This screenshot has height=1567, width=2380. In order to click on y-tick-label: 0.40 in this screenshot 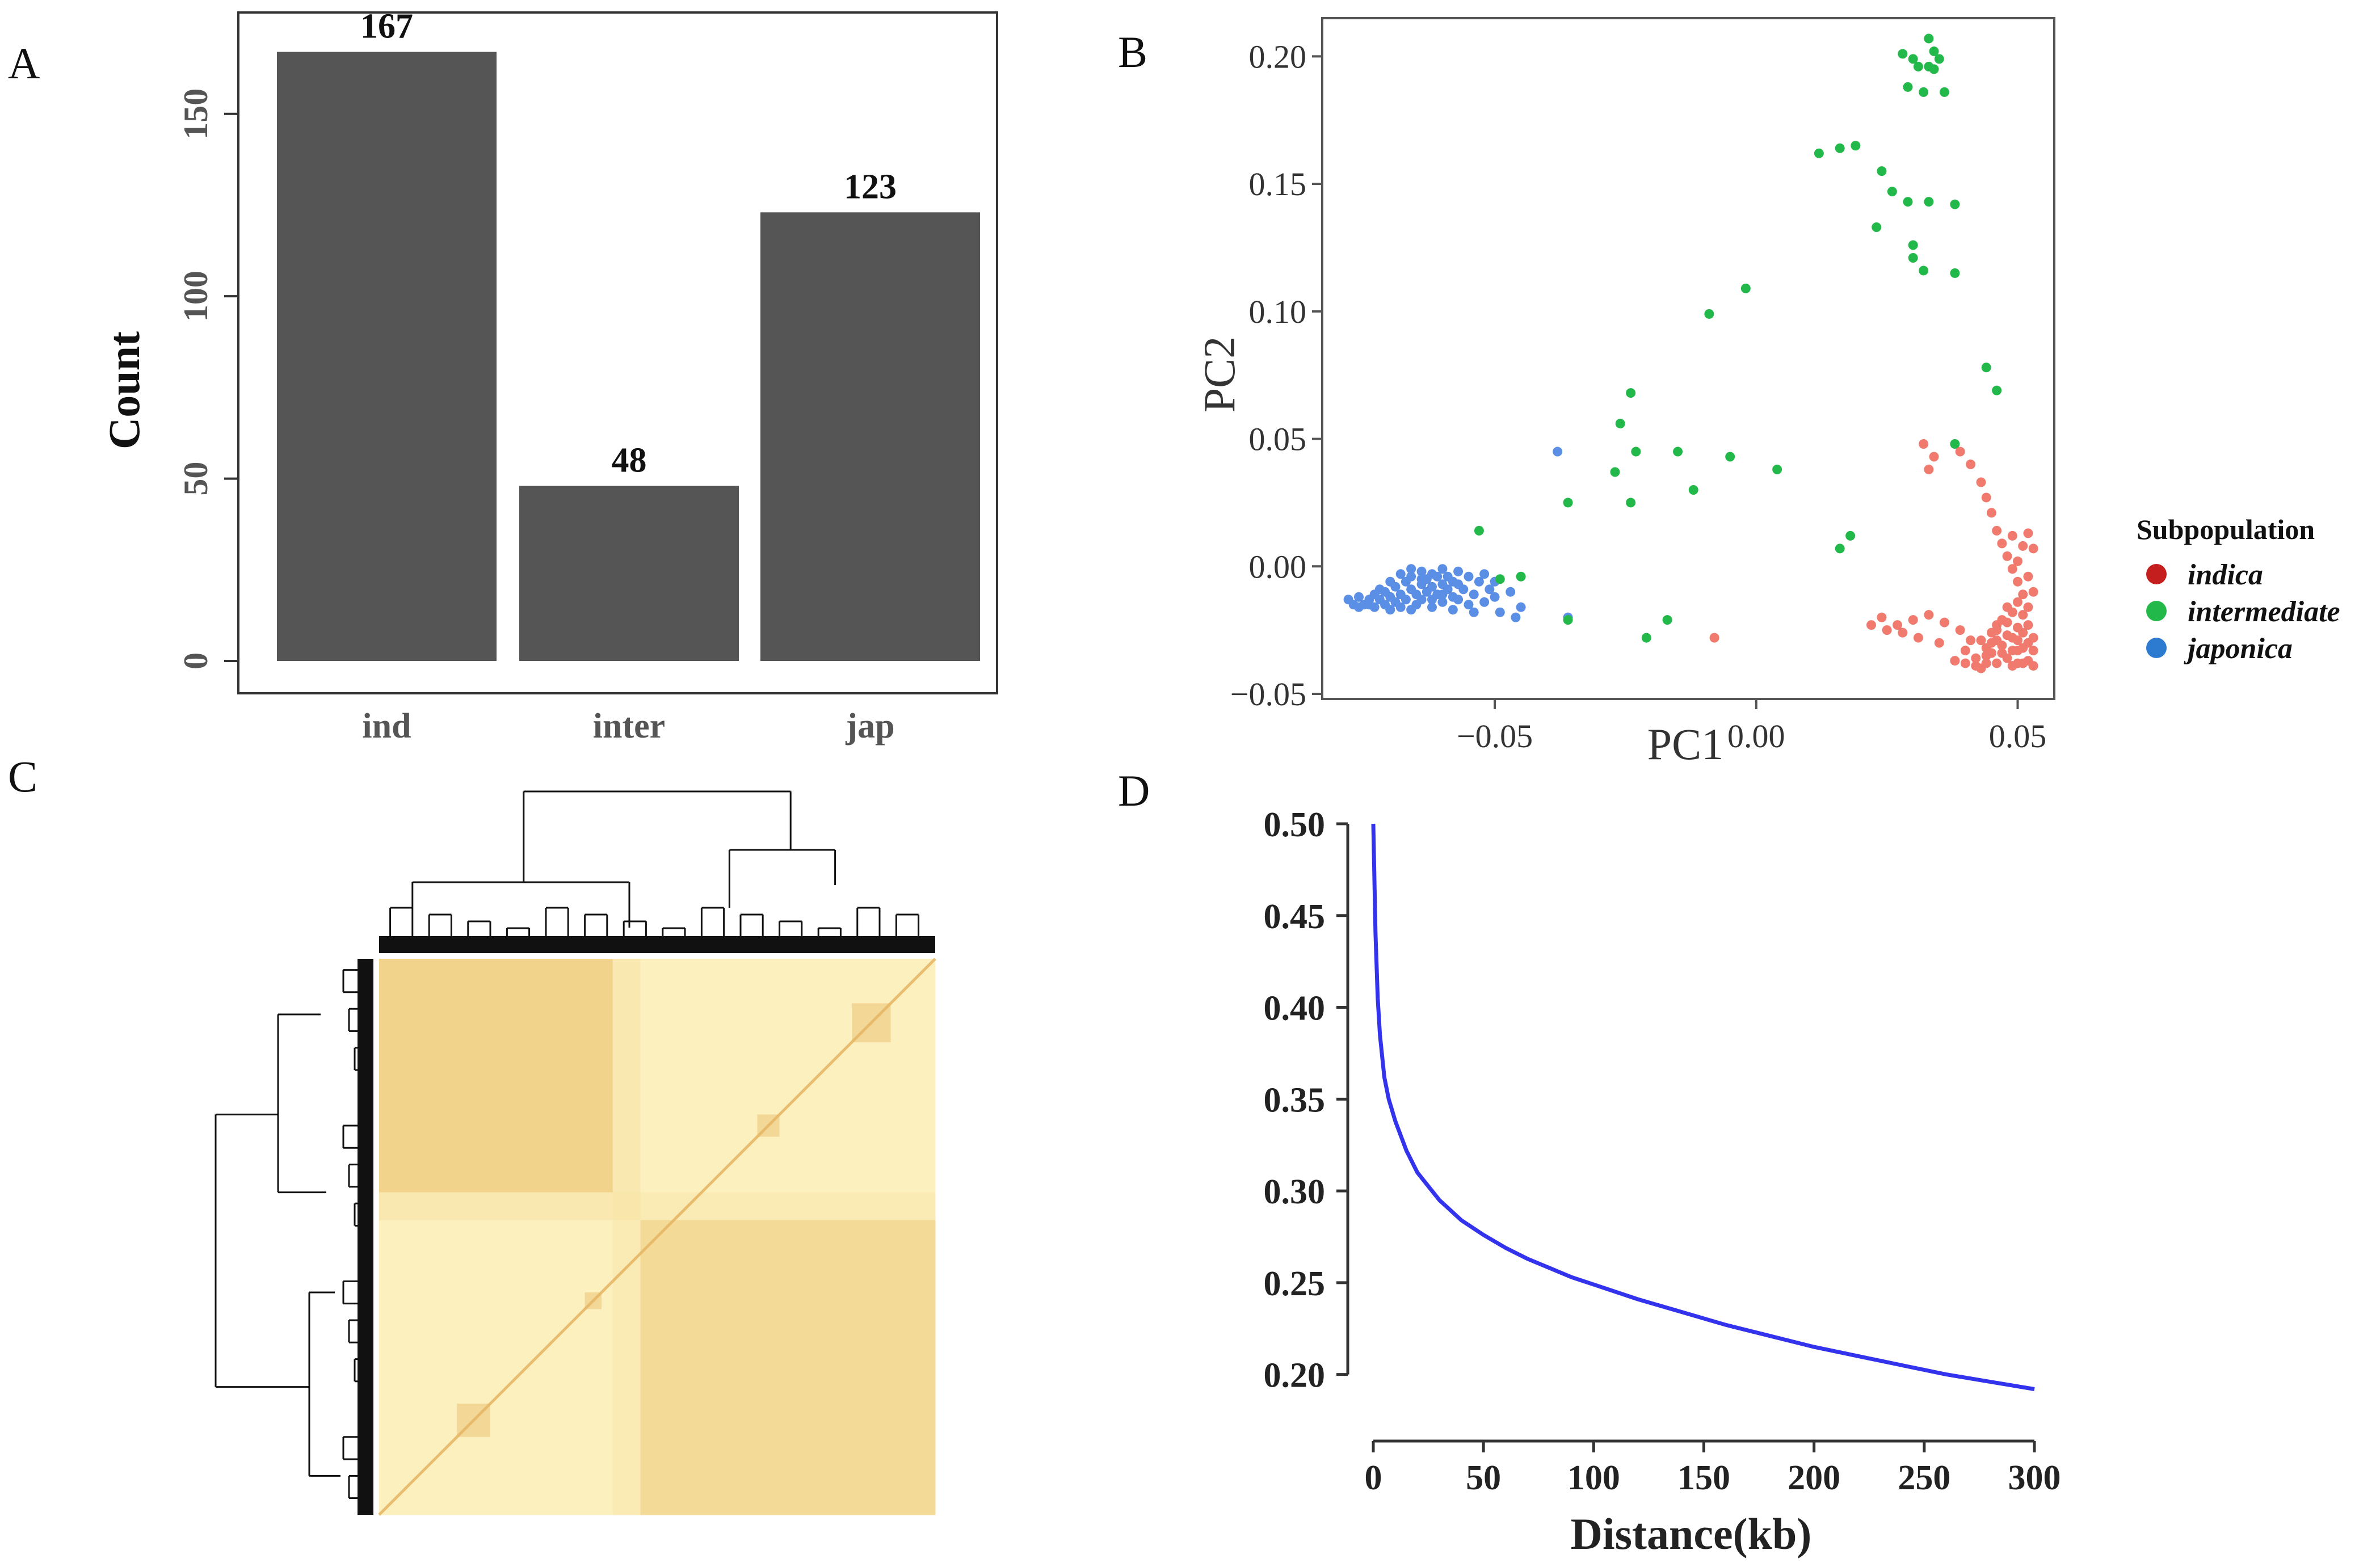, I will do `click(1295, 1008)`.